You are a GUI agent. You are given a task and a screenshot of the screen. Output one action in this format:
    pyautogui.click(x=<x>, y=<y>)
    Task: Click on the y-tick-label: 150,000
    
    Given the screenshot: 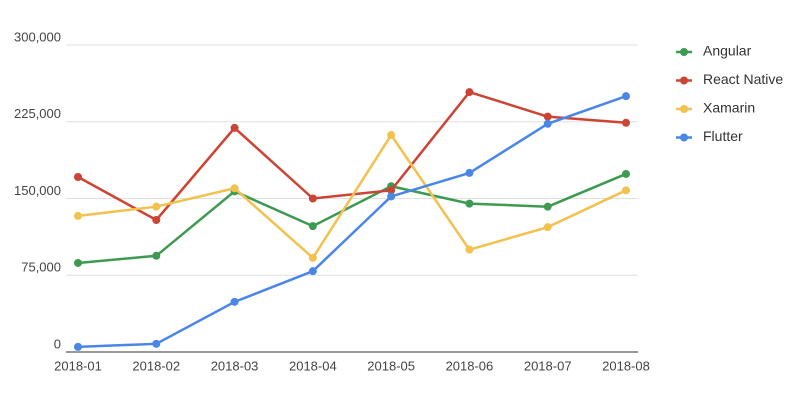 What is the action you would take?
    pyautogui.click(x=37, y=190)
    